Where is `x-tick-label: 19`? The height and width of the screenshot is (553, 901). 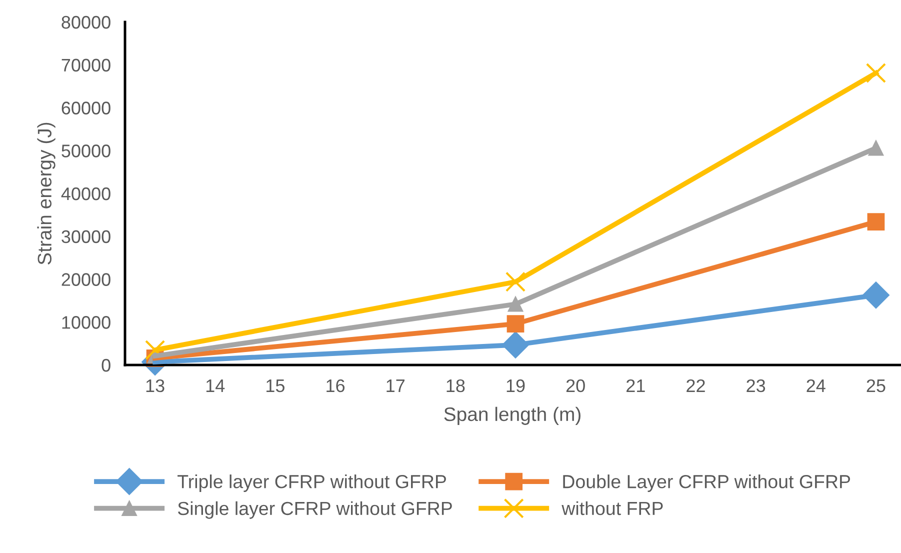 x-tick-label: 19 is located at coordinates (515, 385).